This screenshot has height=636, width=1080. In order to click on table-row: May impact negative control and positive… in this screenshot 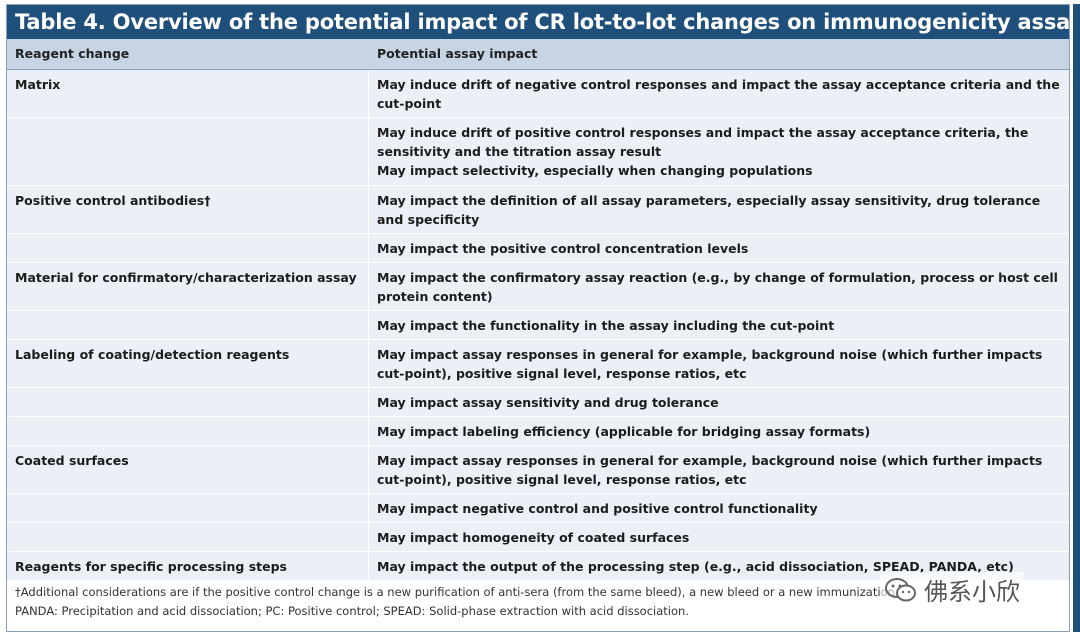, I will do `click(538, 508)`.